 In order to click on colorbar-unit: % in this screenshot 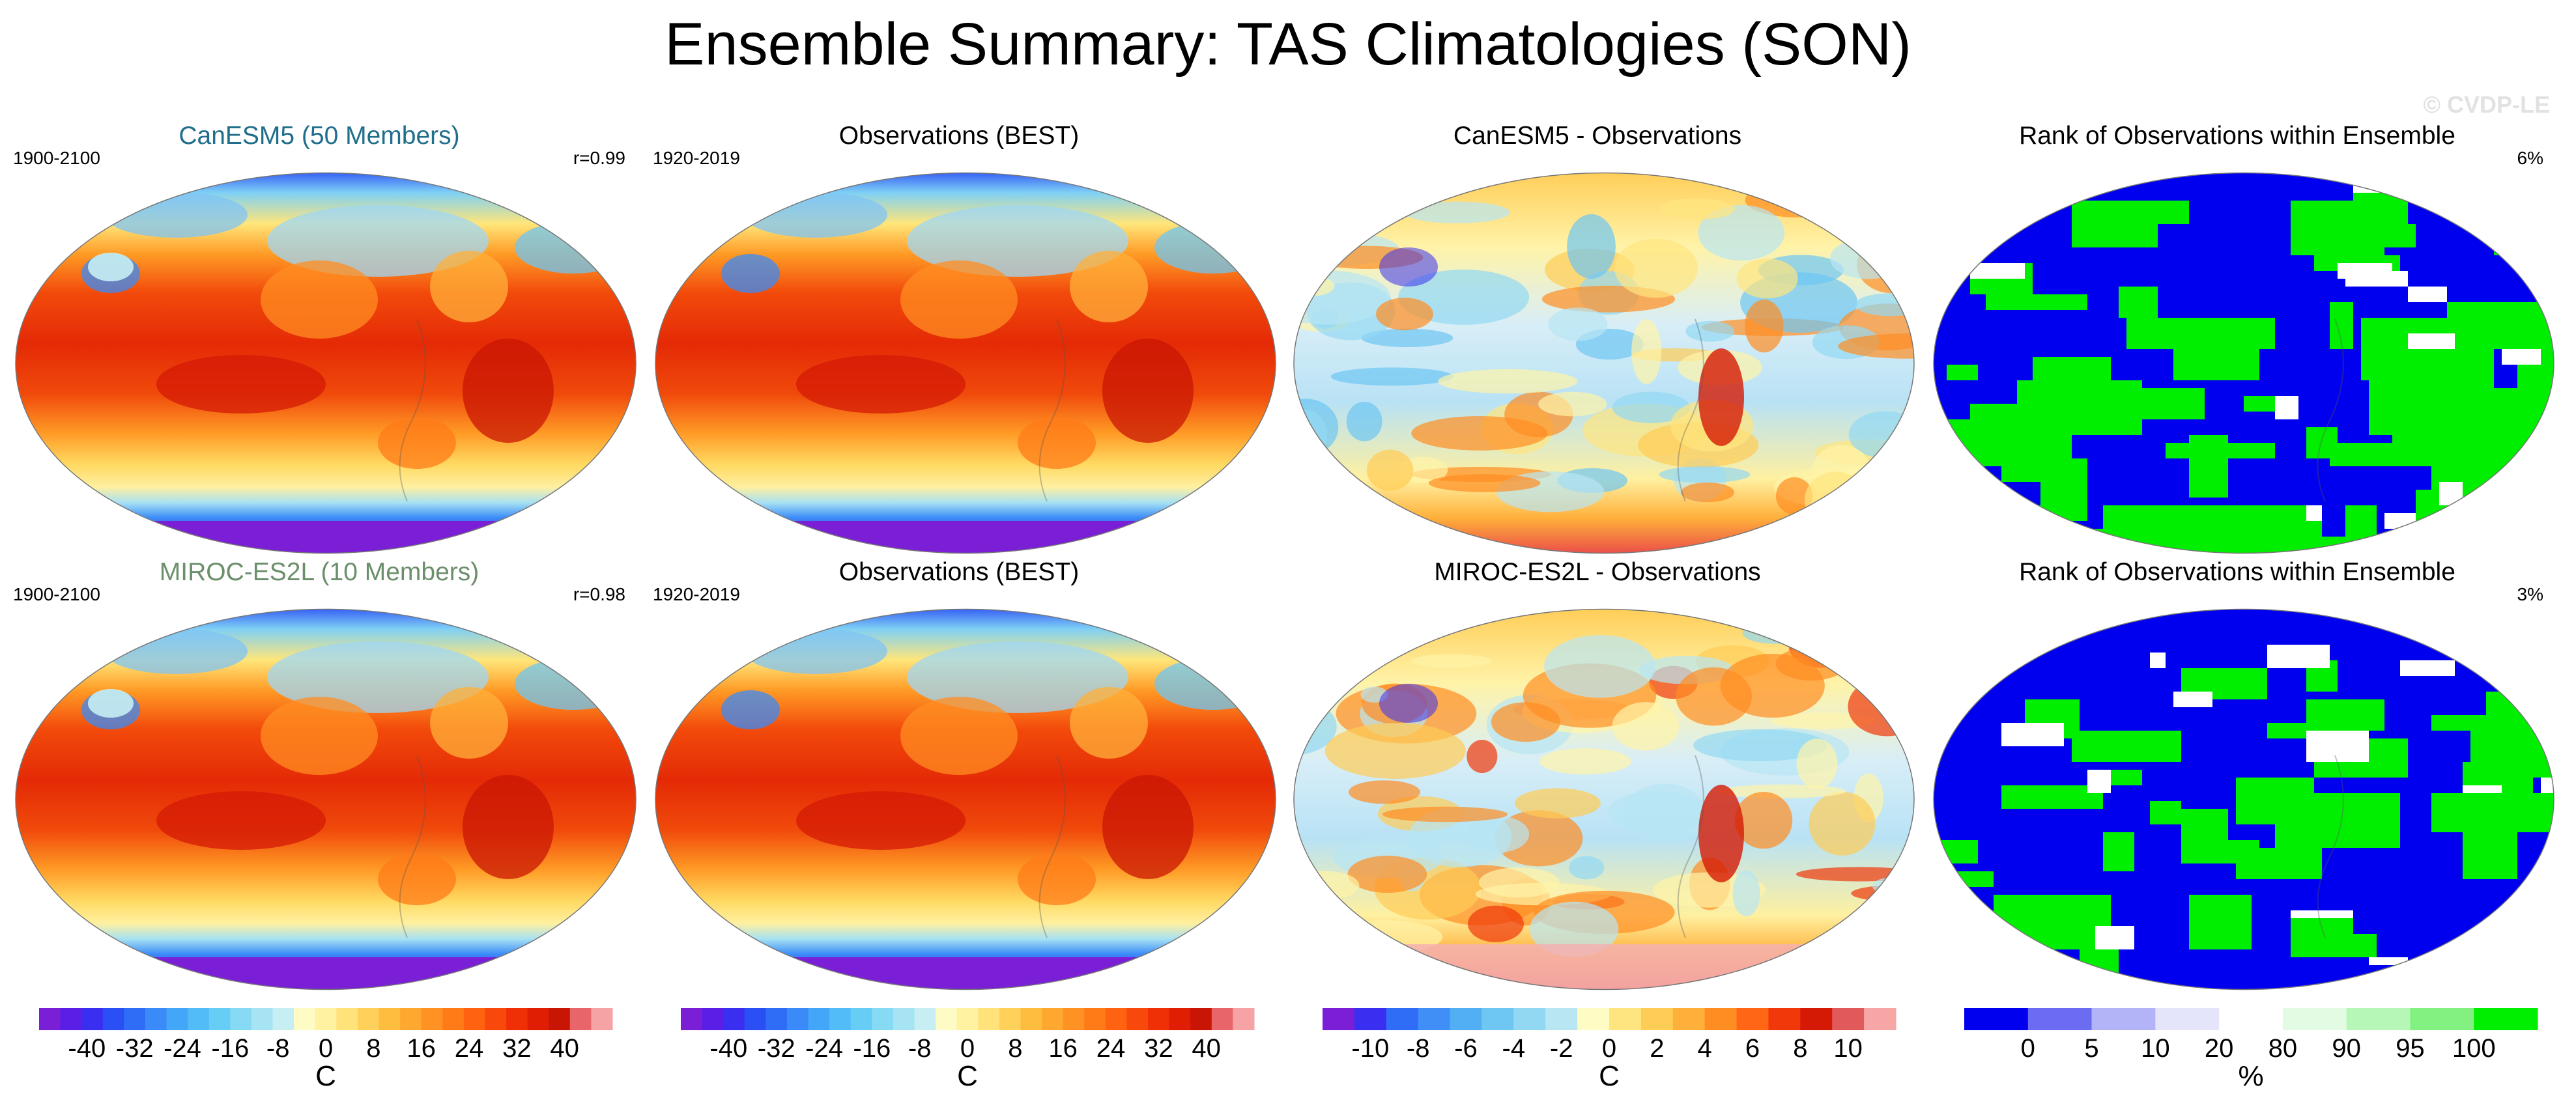, I will do `click(2251, 1076)`.